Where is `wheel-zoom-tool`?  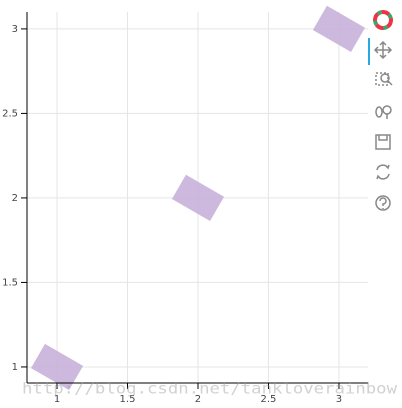
wheel-zoom-tool is located at coordinates (383, 112).